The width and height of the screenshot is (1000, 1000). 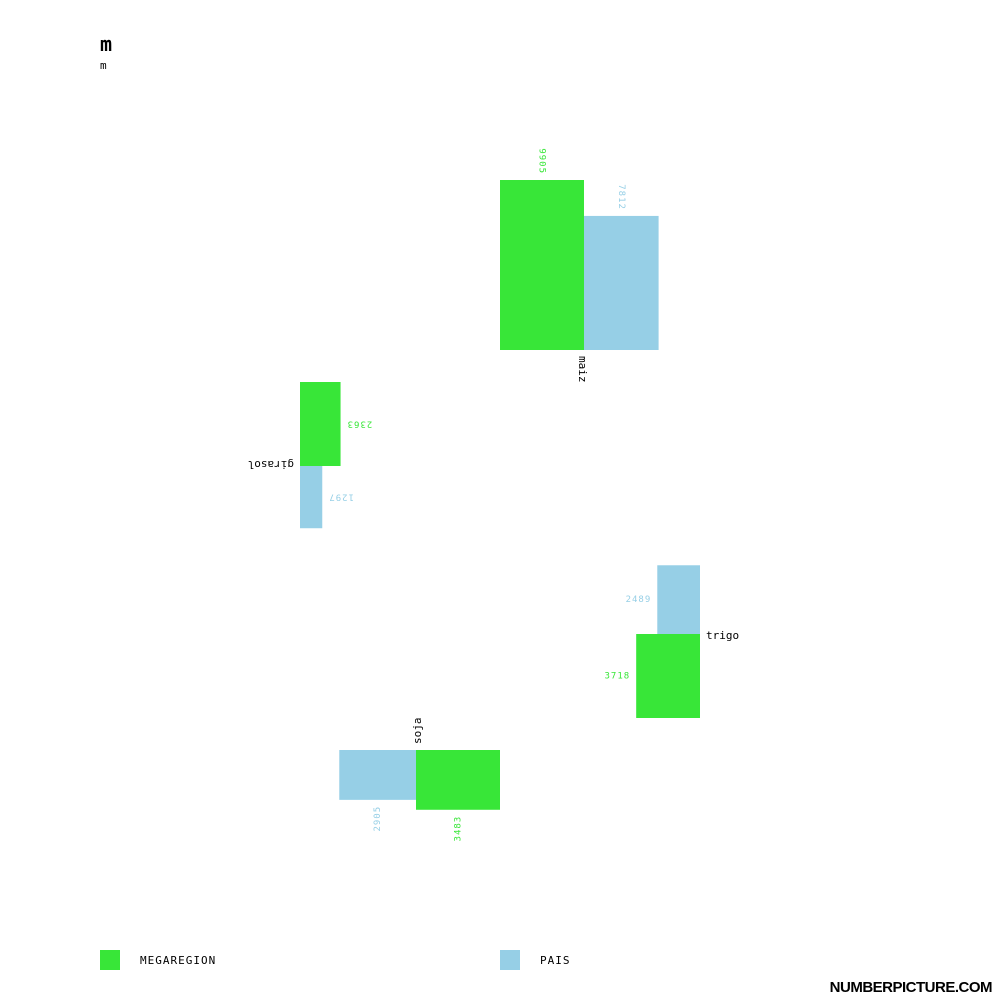 I want to click on bar-group-girasol: 2363 1297 girasol, so click(x=310, y=455).